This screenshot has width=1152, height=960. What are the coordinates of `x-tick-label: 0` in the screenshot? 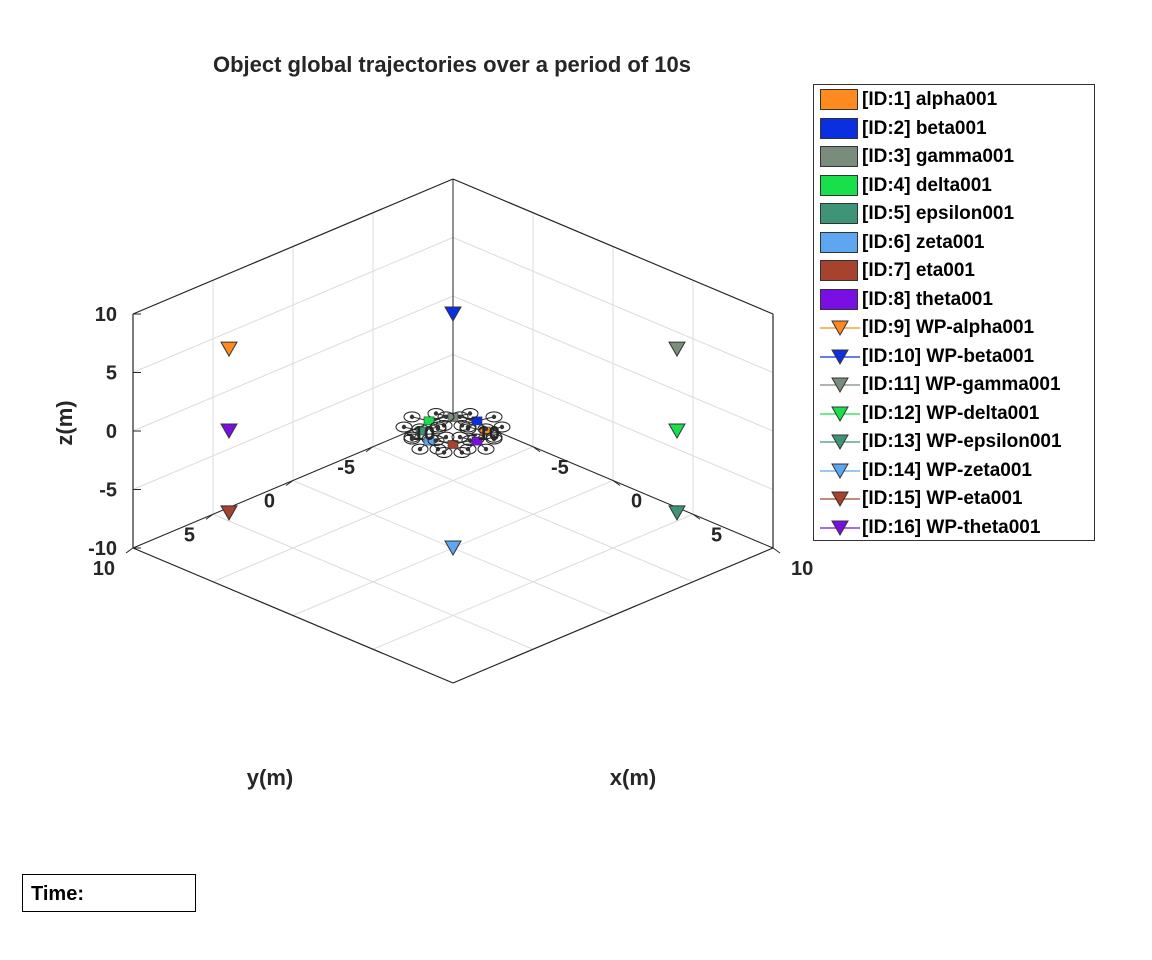 It's located at (636, 502).